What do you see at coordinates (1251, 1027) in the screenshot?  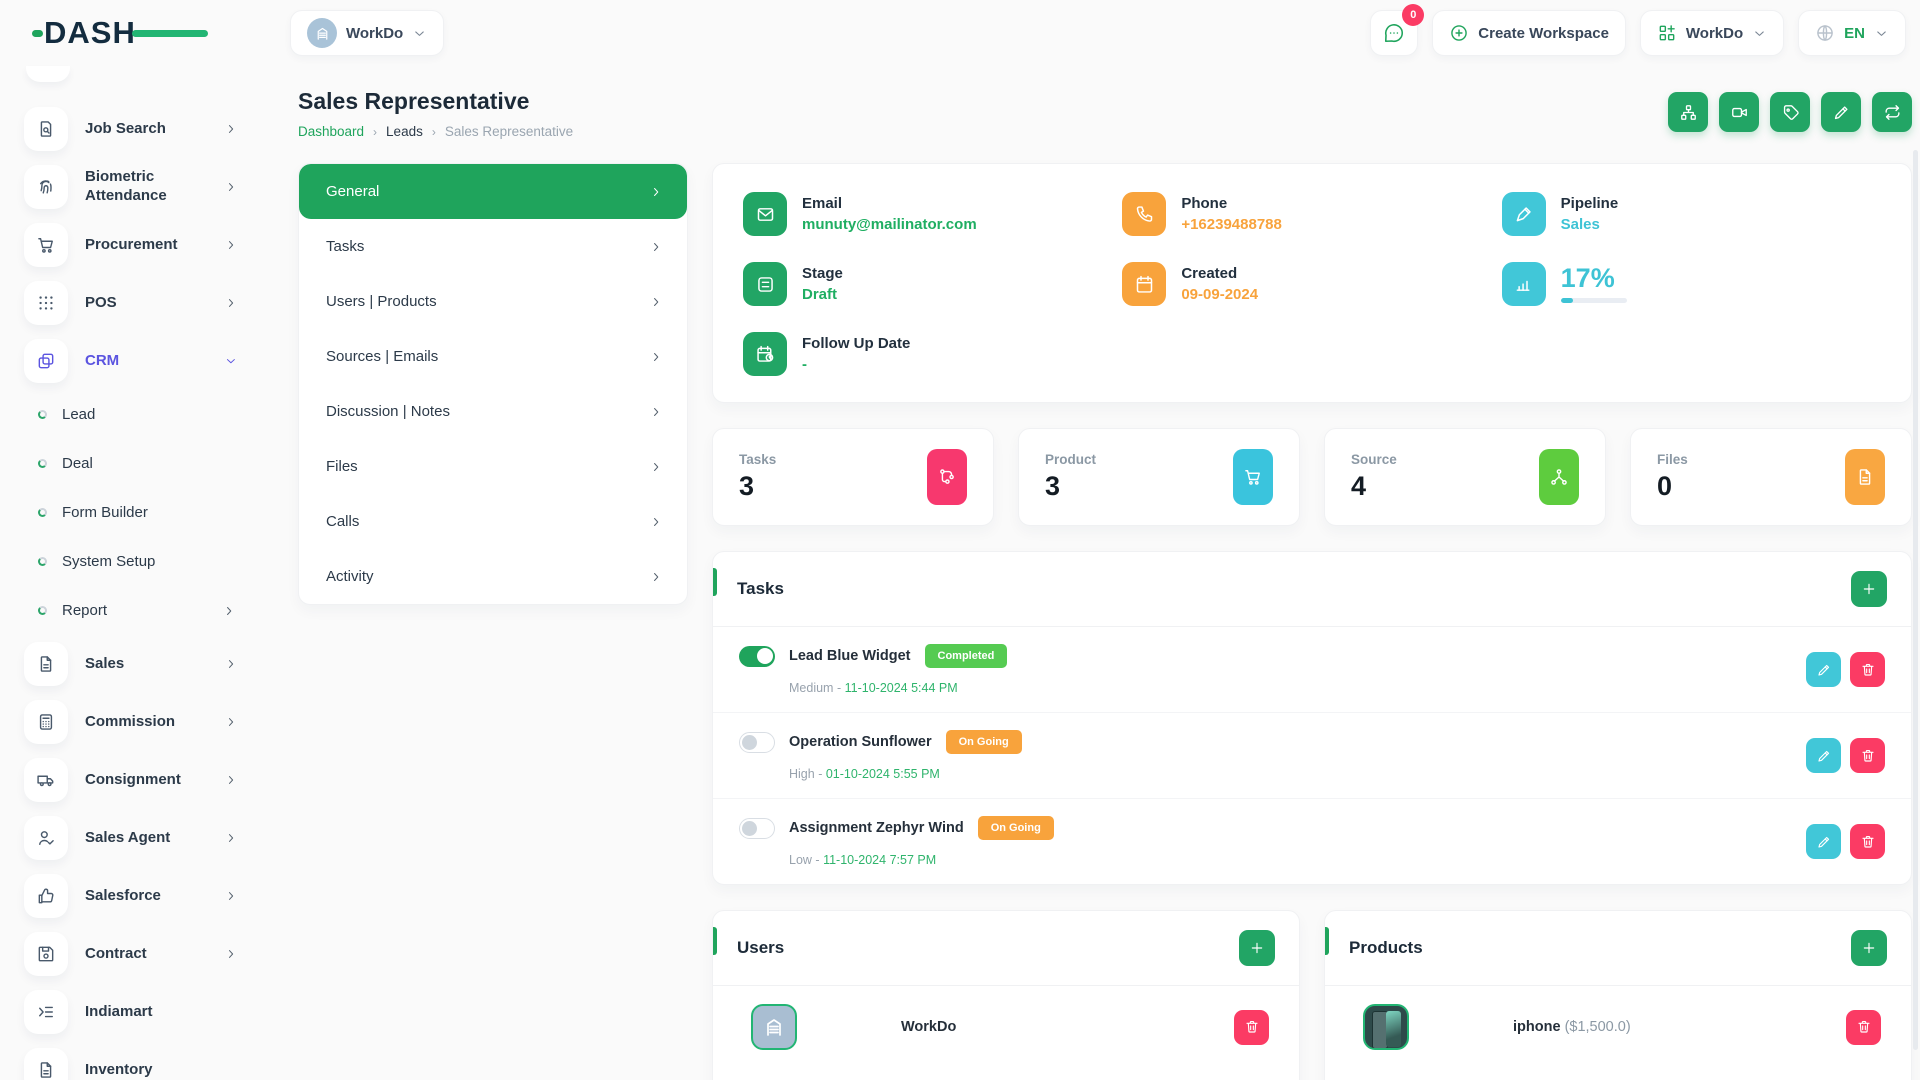 I see `delete-user-button` at bounding box center [1251, 1027].